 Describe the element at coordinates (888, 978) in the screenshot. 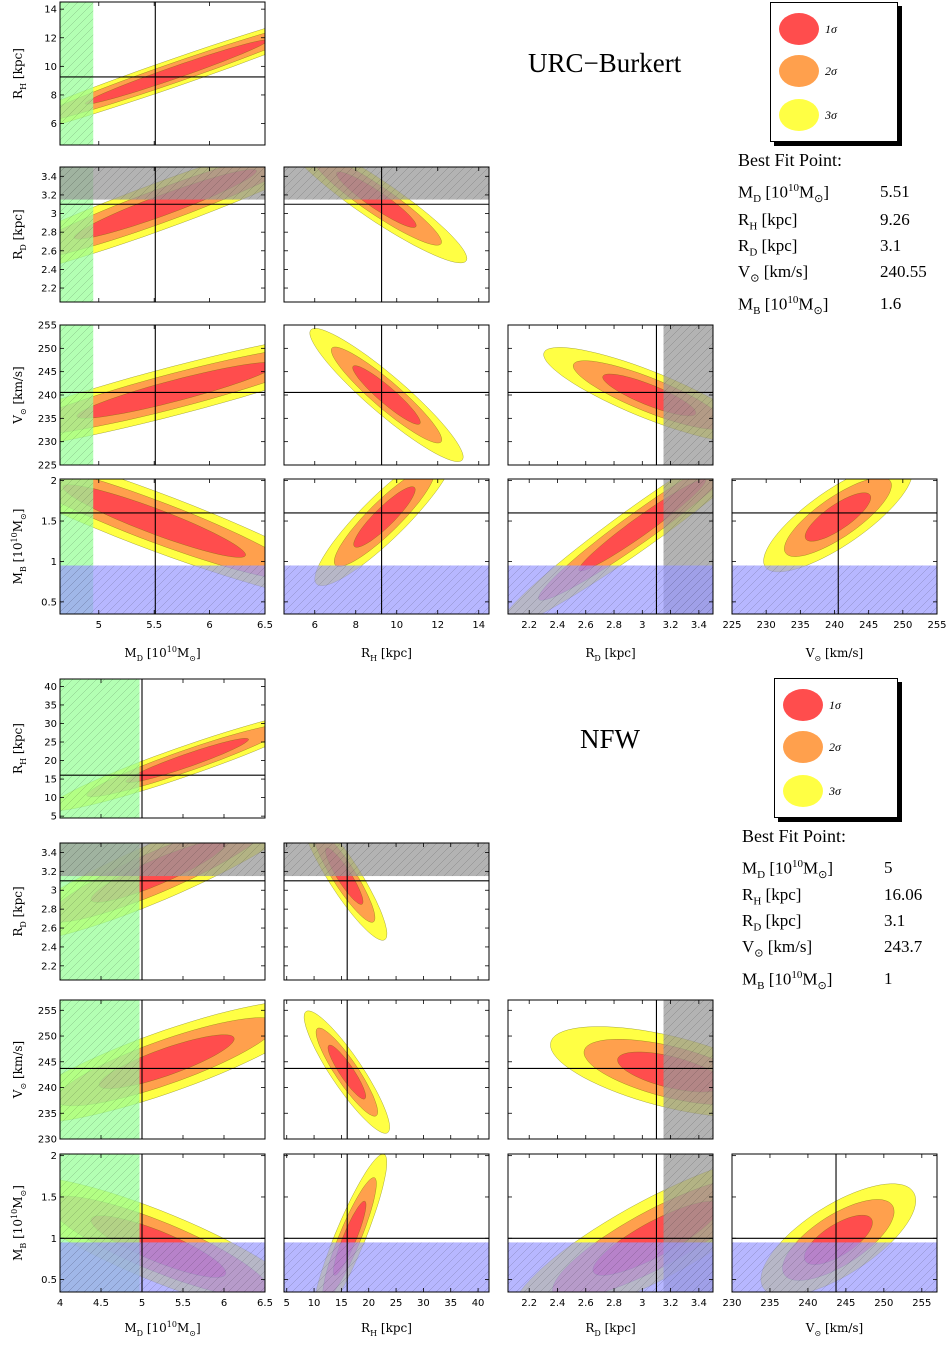

I see `best-fit-value: 1` at that location.